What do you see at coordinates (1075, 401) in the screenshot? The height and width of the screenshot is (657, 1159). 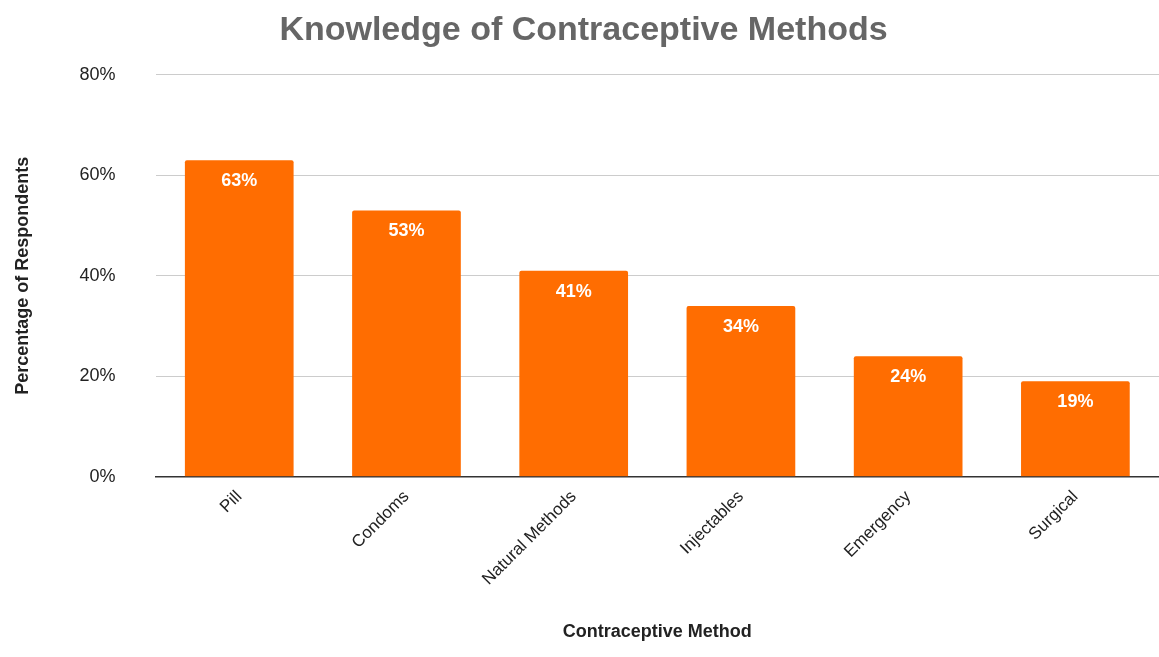 I see `data-label: 19%` at bounding box center [1075, 401].